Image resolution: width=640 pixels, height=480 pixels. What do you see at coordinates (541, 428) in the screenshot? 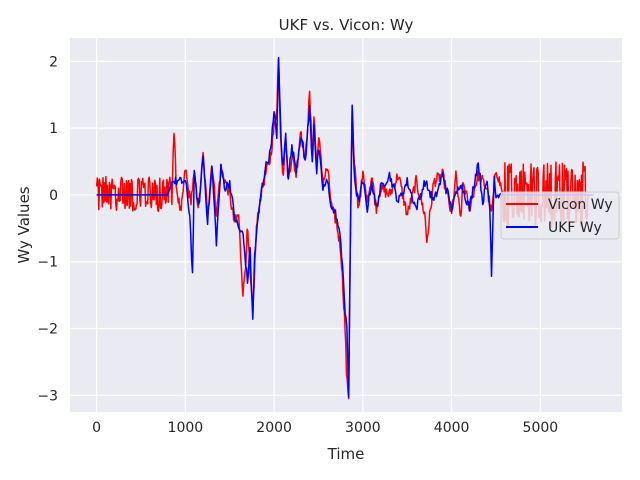
I see `x-tick-label: 5000` at bounding box center [541, 428].